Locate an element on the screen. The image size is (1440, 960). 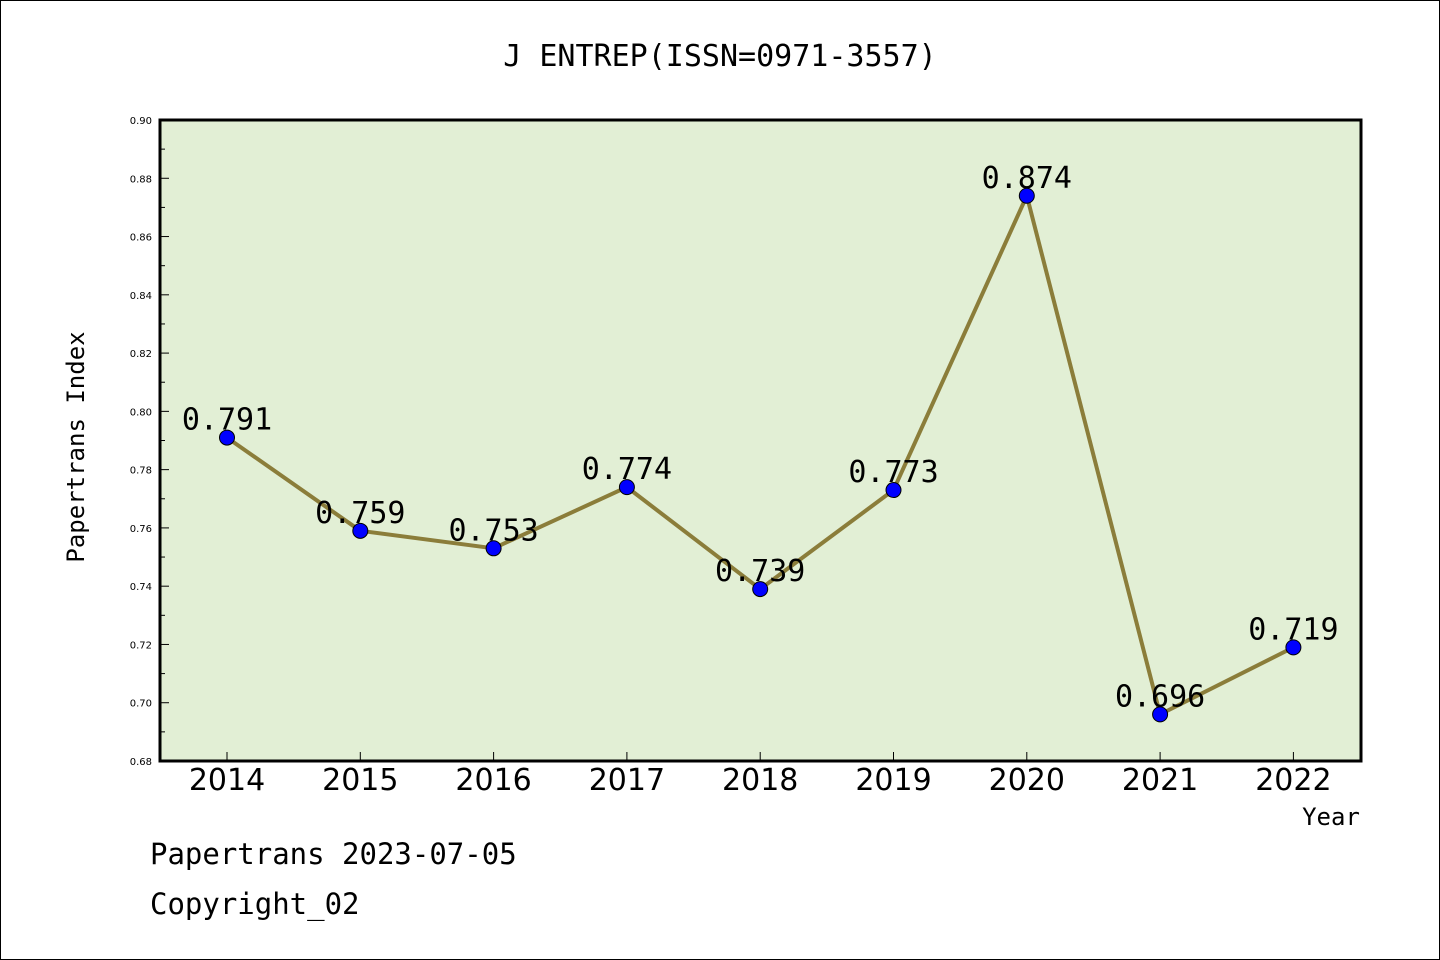
data-label: 0.719 is located at coordinates (1293, 629).